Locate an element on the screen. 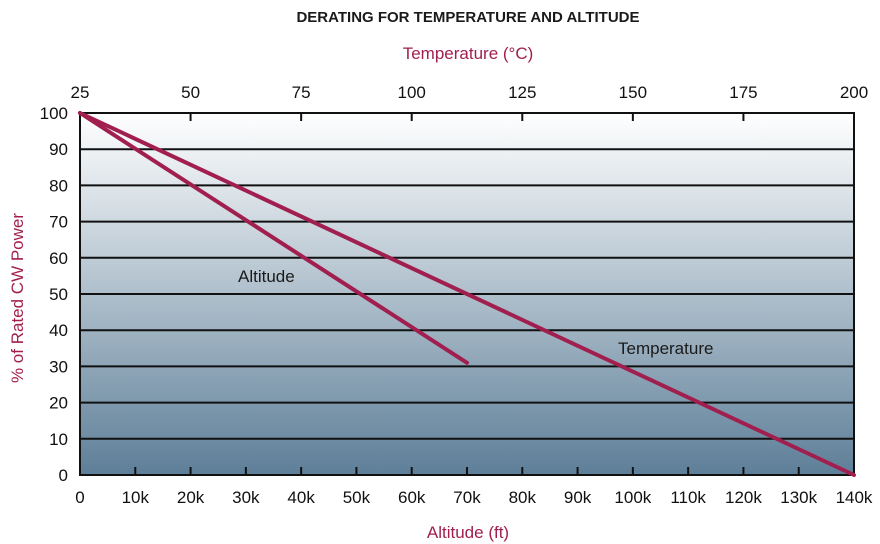 The image size is (880, 544). bottom-tick-label: 100k is located at coordinates (632, 497).